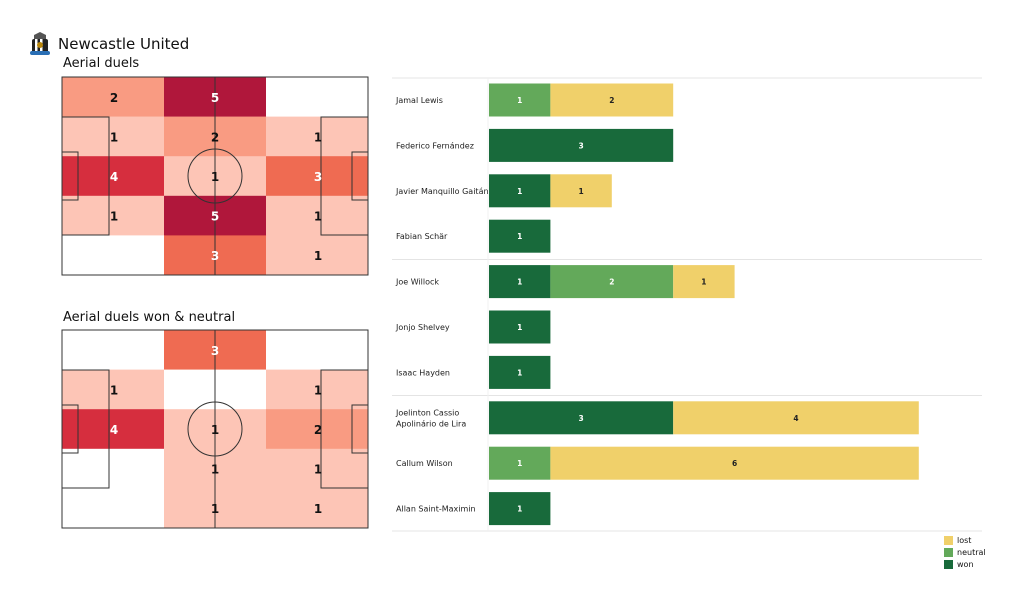 The width and height of the screenshot is (1024, 602). I want to click on bar-value-label: 4, so click(795, 418).